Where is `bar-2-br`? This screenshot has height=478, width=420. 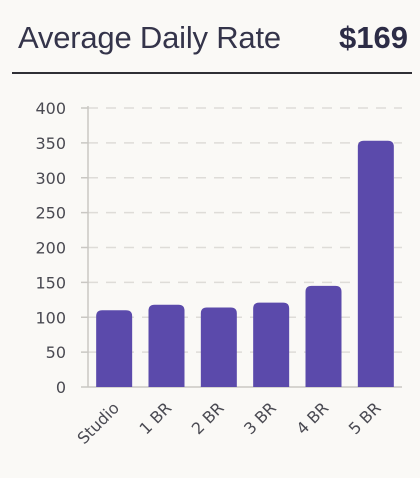
bar-2-br is located at coordinates (218, 347).